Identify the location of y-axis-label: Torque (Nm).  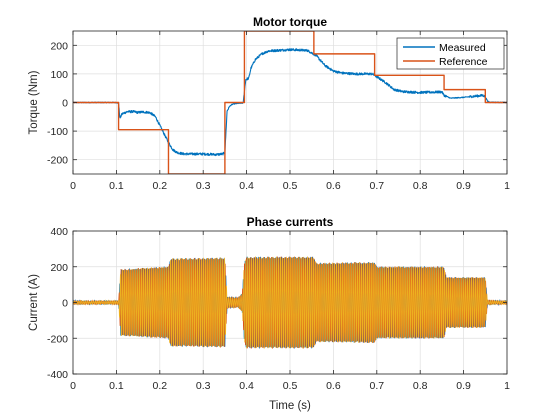
(34, 102).